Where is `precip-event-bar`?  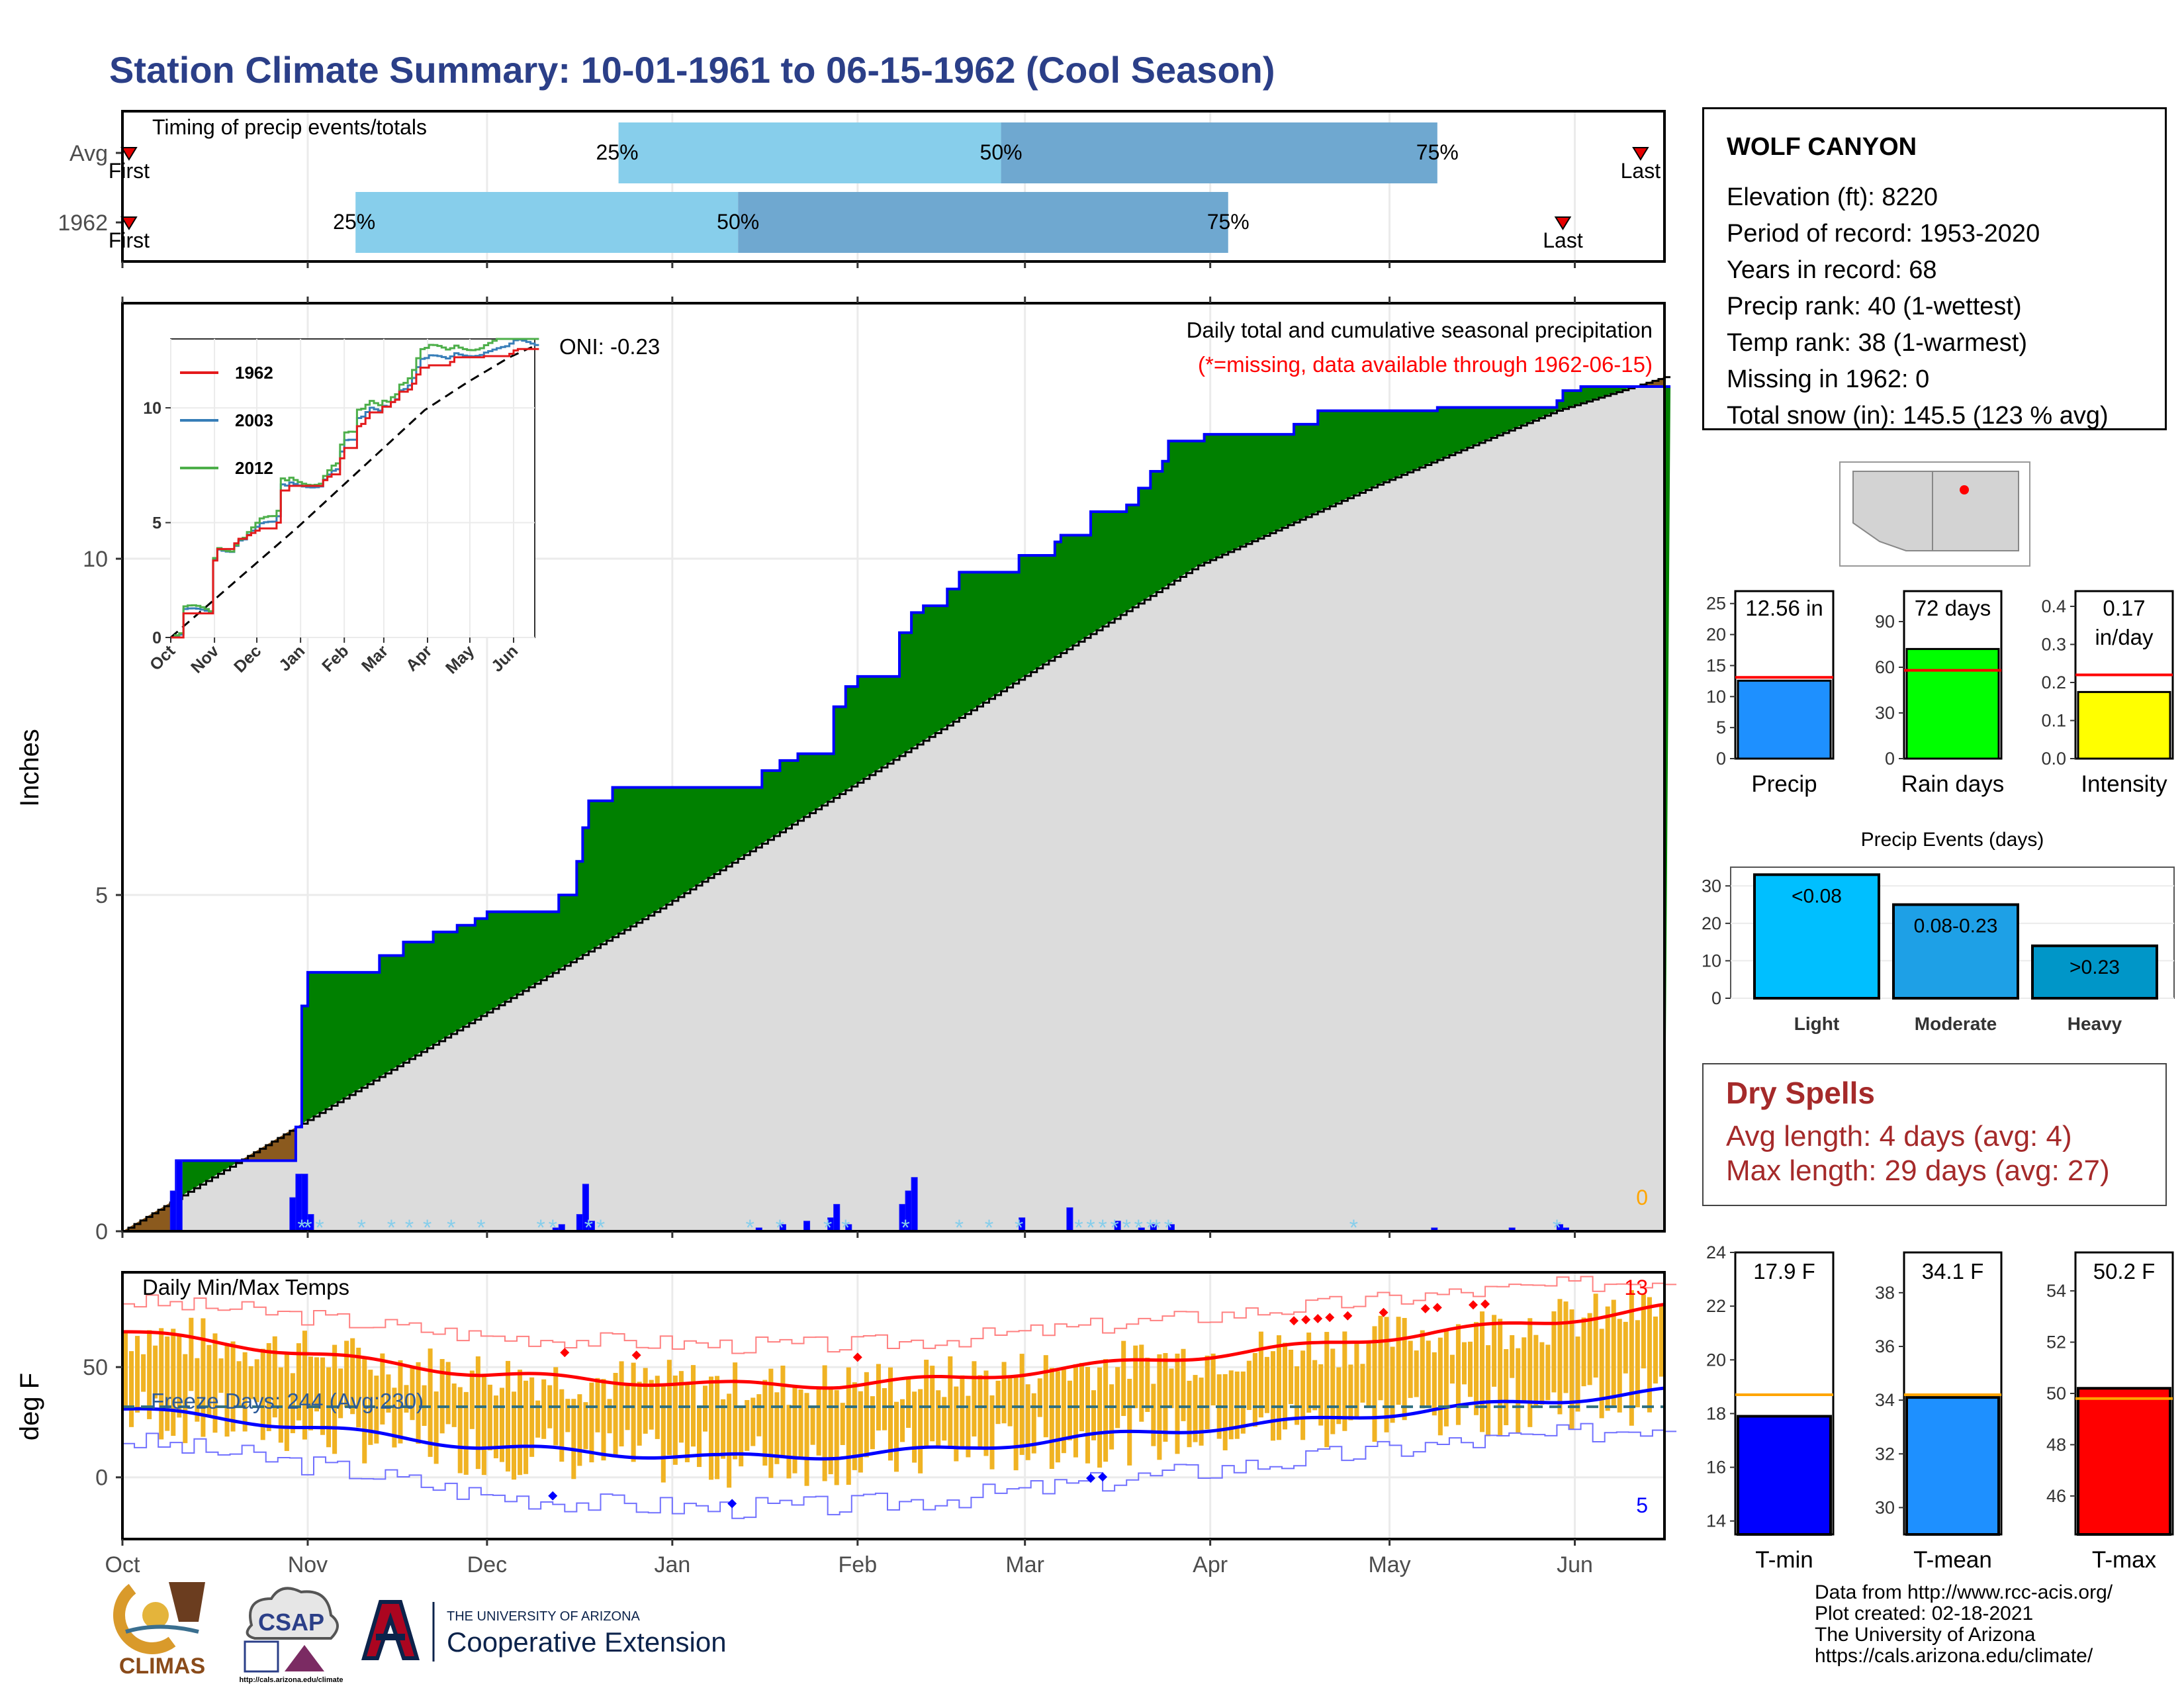
precip-event-bar is located at coordinates (1955, 951).